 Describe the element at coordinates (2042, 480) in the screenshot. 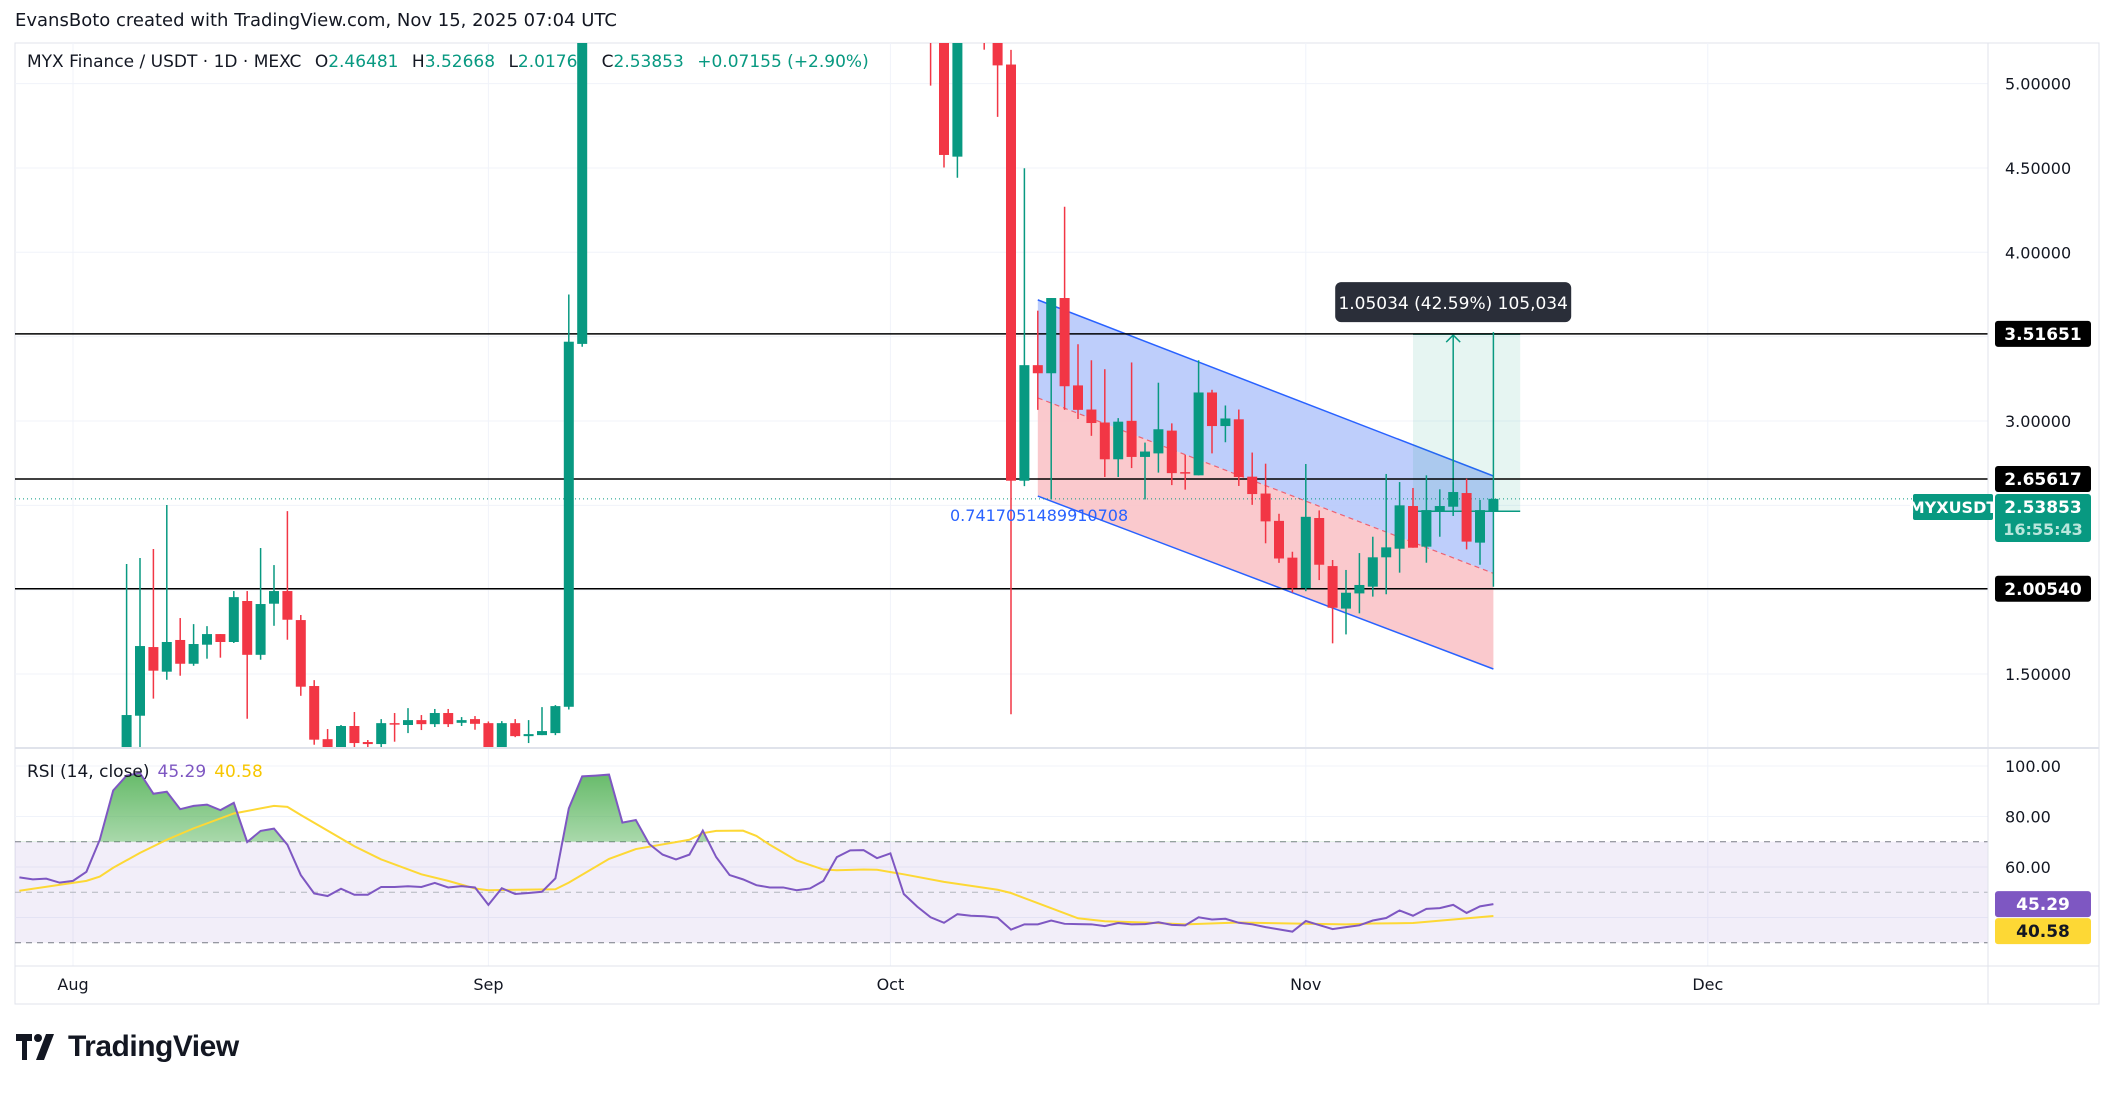

I see `level-price-label-text: 2.65617` at that location.